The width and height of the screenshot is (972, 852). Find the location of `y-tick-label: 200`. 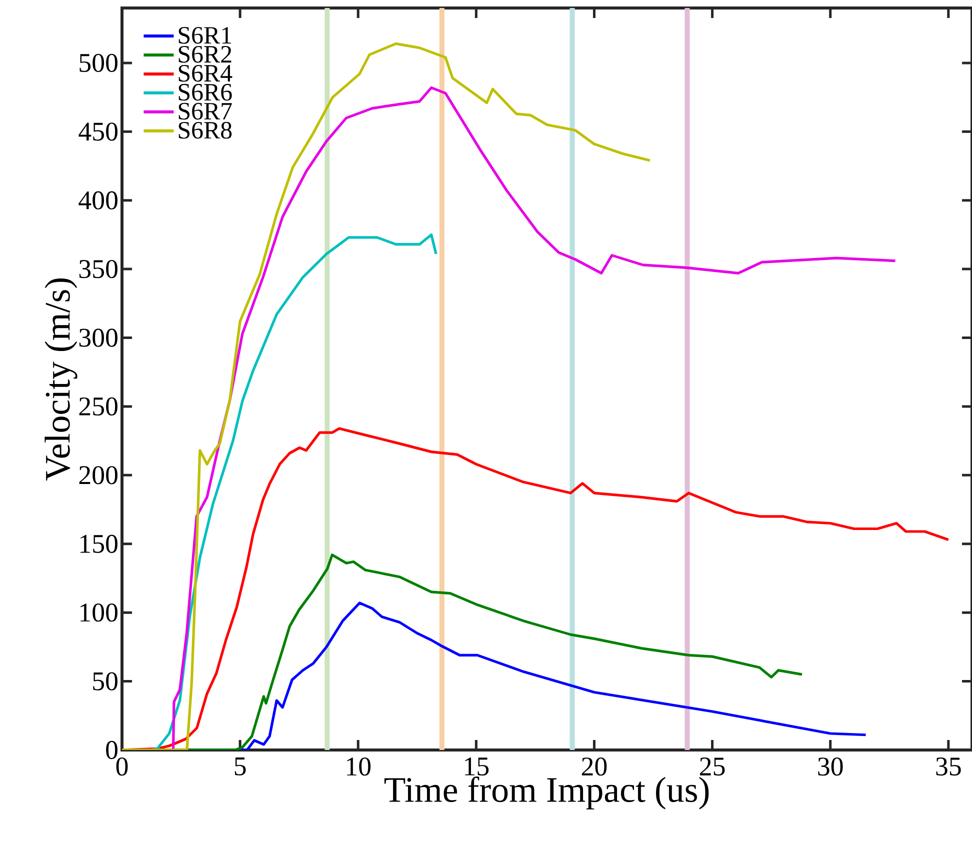

y-tick-label: 200 is located at coordinates (98, 475).